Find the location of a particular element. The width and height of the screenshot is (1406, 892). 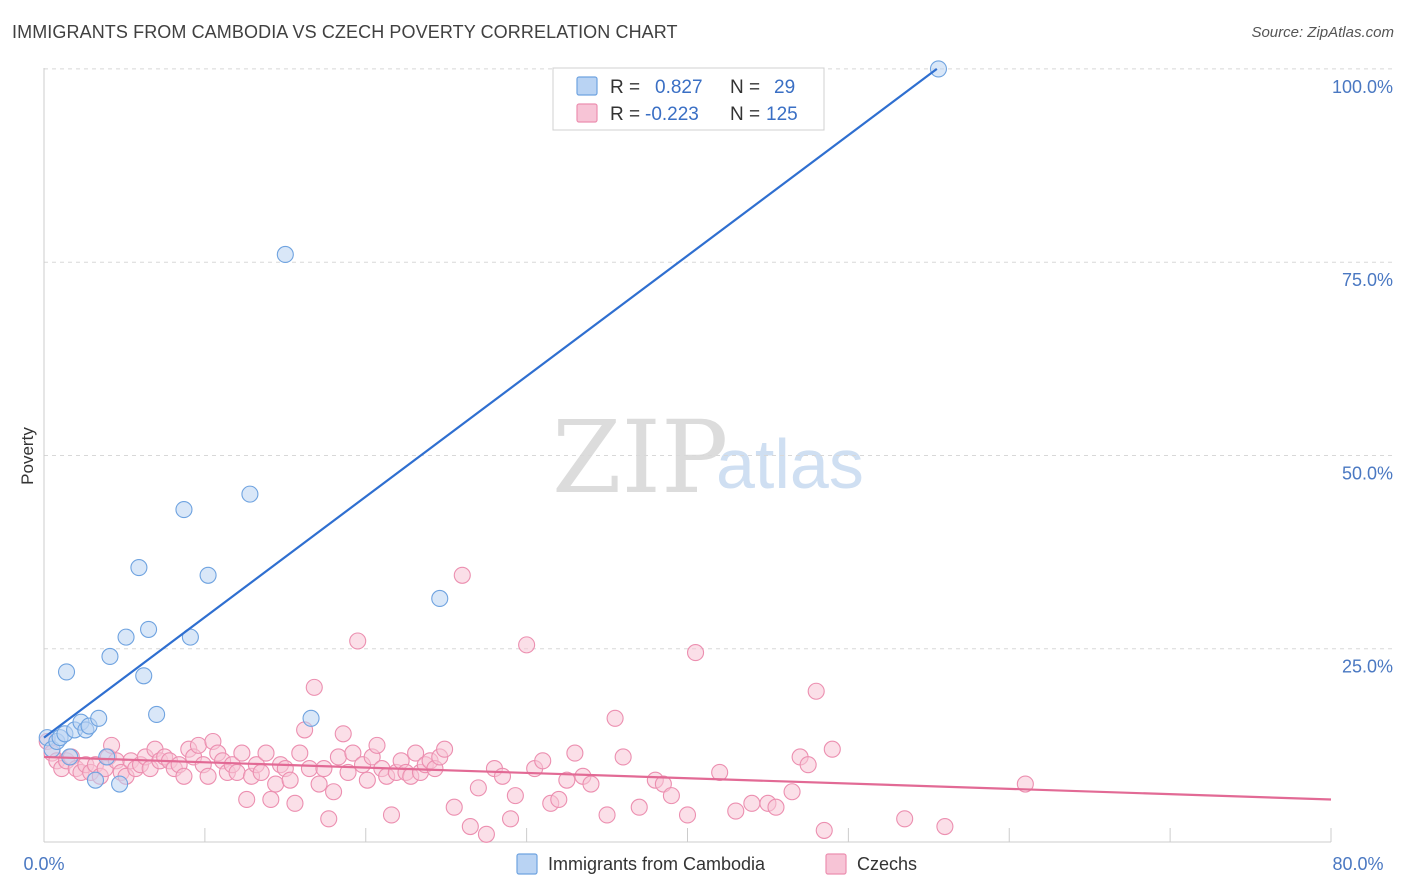

y-axis-tick-labels: 25.0% 50.0% 75.0% 100.0% is located at coordinates (1362, 377).